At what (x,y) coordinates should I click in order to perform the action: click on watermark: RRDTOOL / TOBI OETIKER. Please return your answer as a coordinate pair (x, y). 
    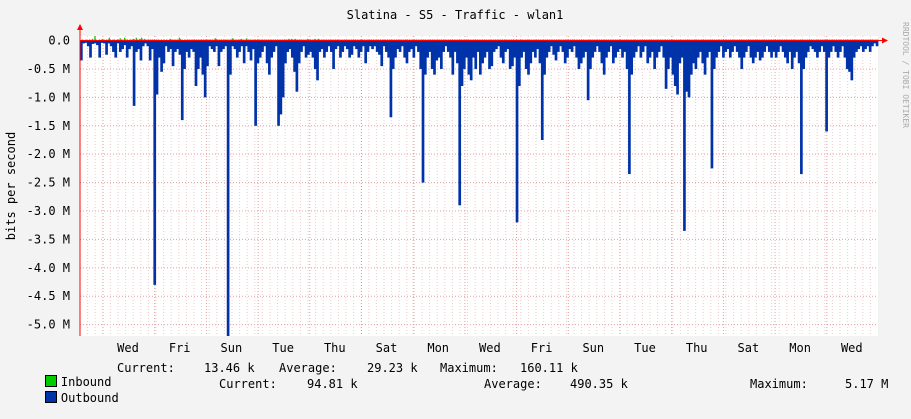
    Looking at the image, I should click on (905, 75).